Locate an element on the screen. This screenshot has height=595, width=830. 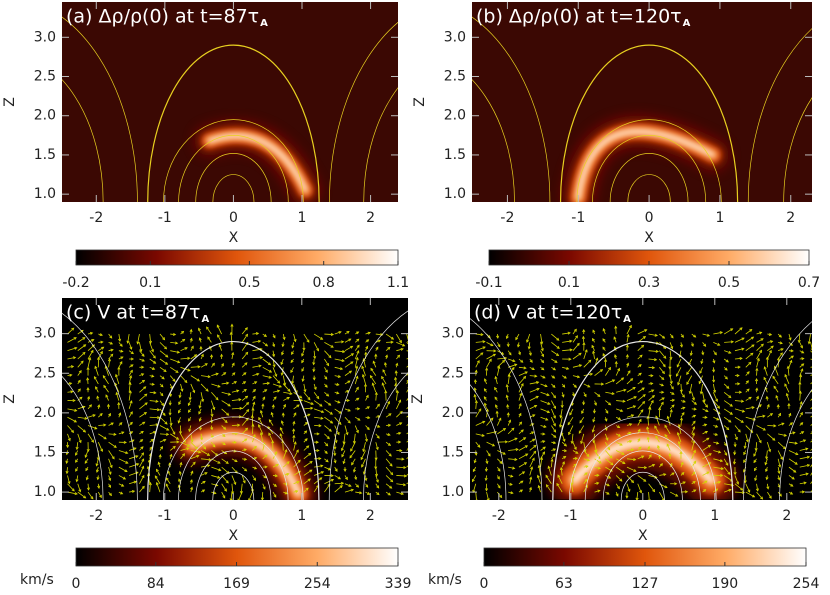
panel-title-subscript: A is located at coordinates (627, 319).